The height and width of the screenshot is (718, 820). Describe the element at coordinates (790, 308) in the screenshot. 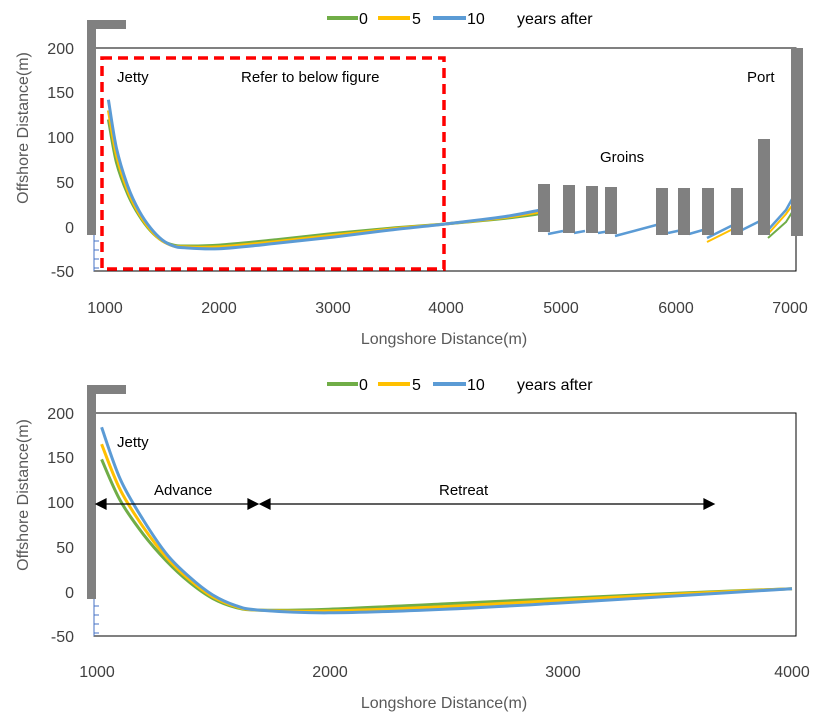

I see `x-tick: 7000` at that location.